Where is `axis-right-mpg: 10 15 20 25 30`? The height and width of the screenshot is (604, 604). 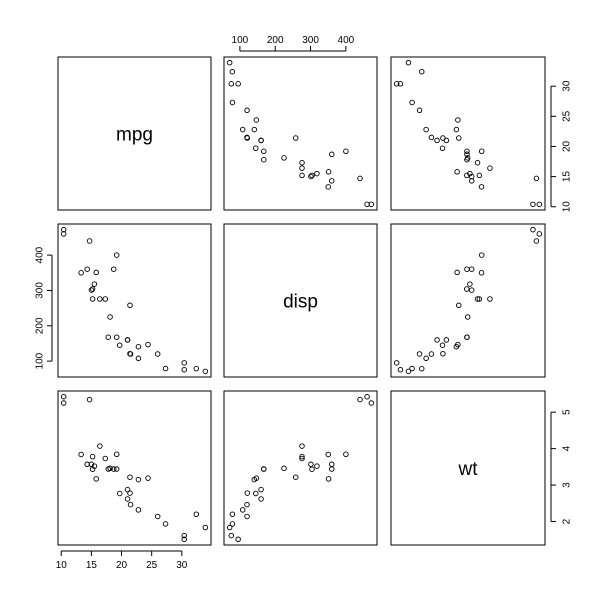 axis-right-mpg: 10 15 20 25 30 is located at coordinates (561, 146).